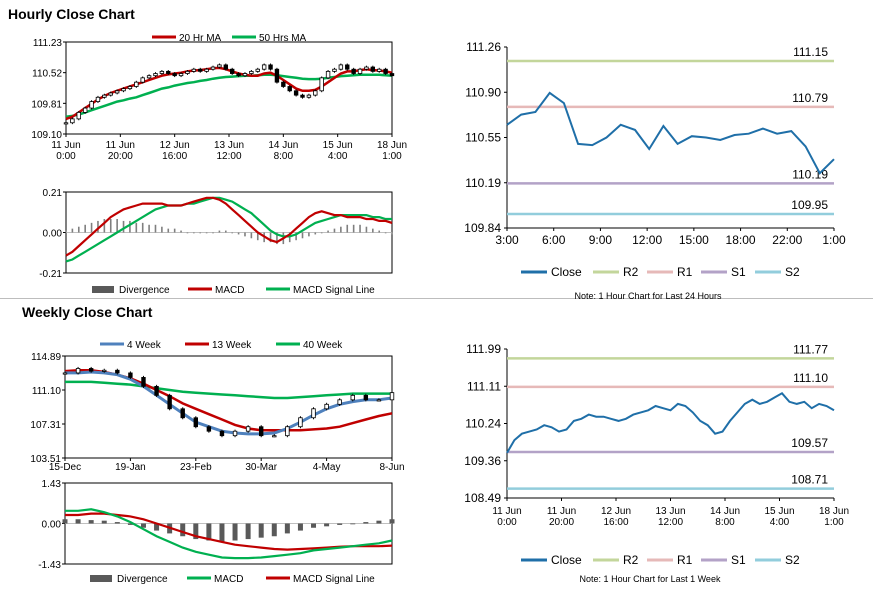  I want to click on hourly-macd-legend-swatch, so click(103, 289).